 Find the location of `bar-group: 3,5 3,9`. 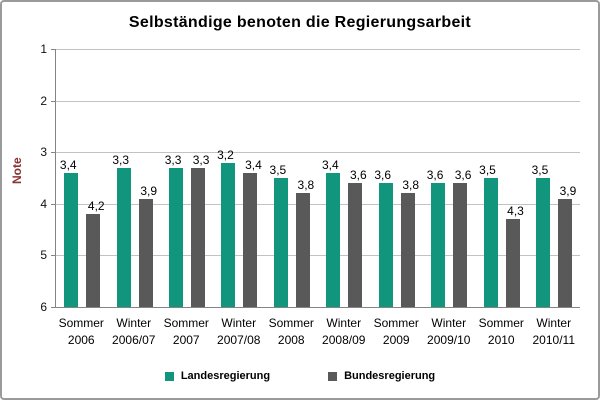

bar-group: 3,5 3,9 is located at coordinates (554, 178).